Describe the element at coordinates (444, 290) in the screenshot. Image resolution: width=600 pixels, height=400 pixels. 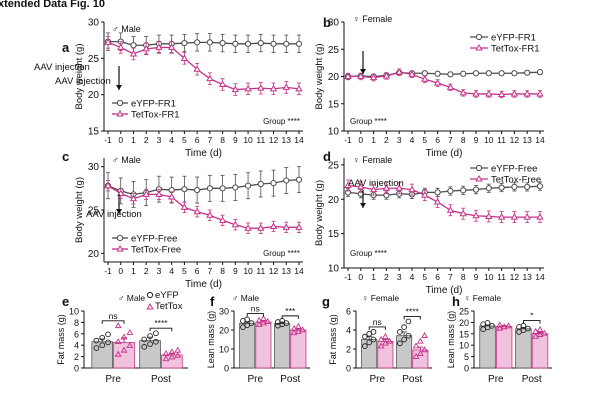
I see `x-axis-label: Time (d)` at that location.